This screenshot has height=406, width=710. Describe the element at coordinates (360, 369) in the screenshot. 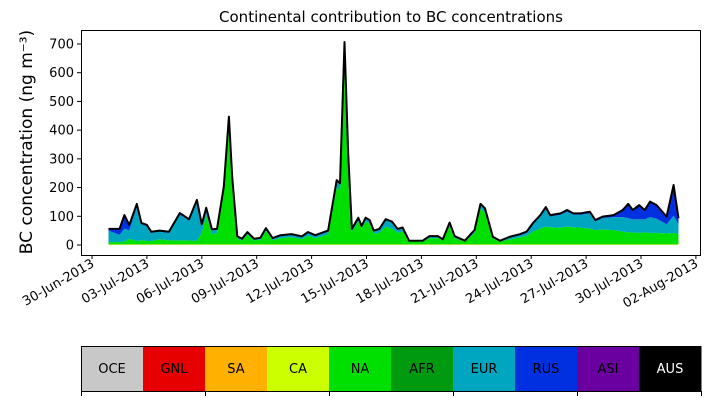

I see `colorbar-label-na: NA` at that location.